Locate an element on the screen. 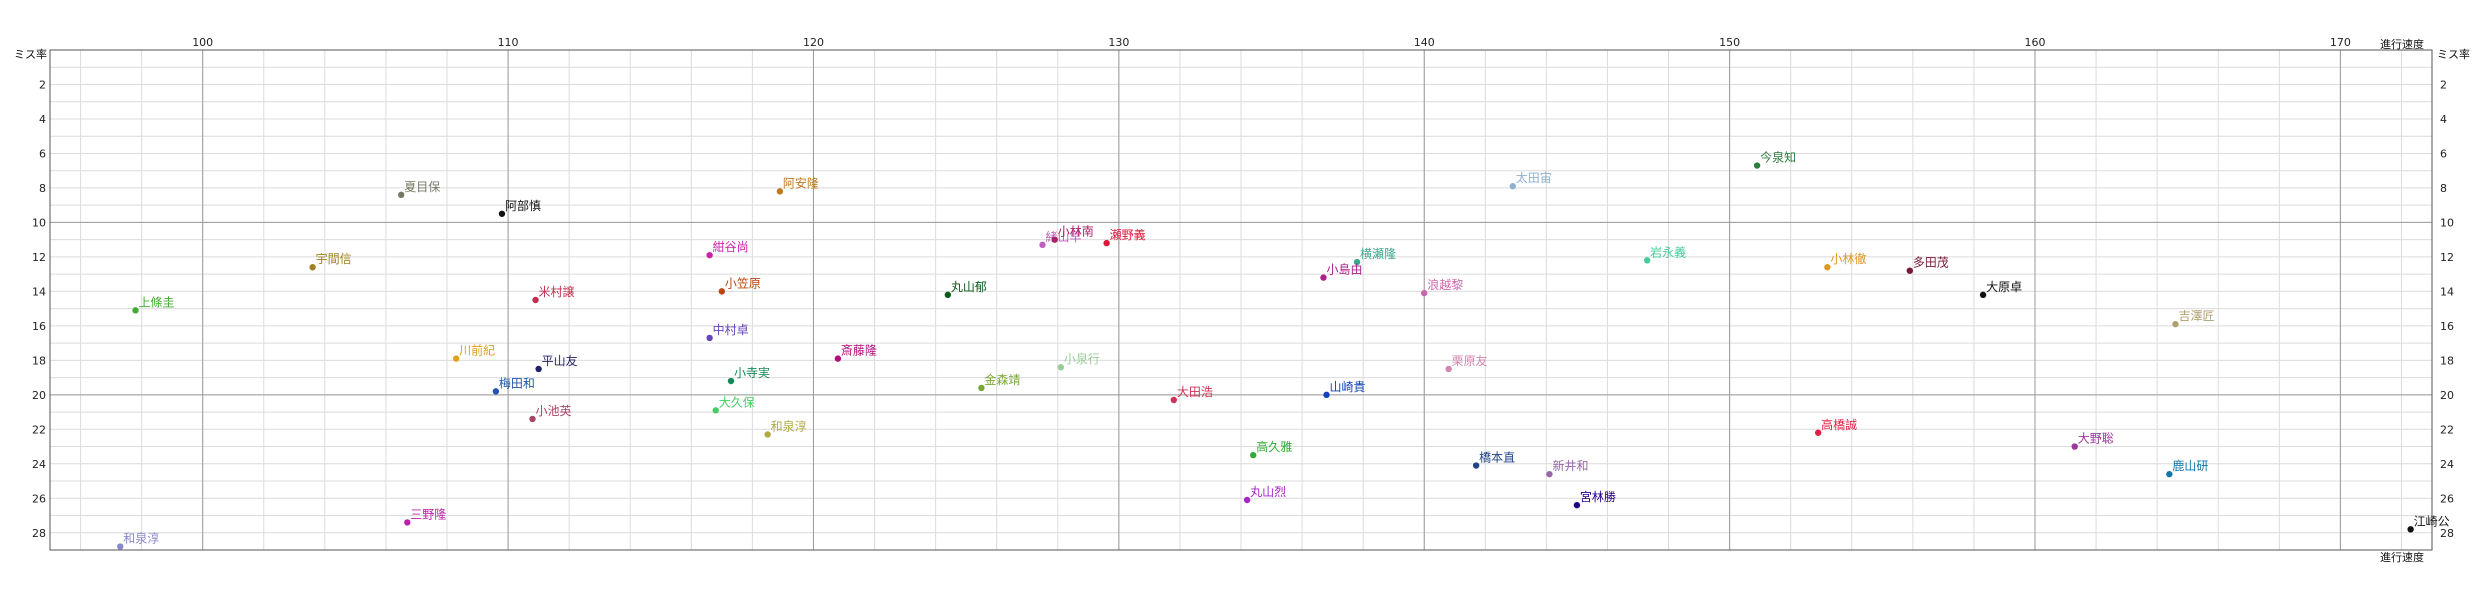 This screenshot has width=2474, height=600. data-point-label: 宇間信 is located at coordinates (334, 259).